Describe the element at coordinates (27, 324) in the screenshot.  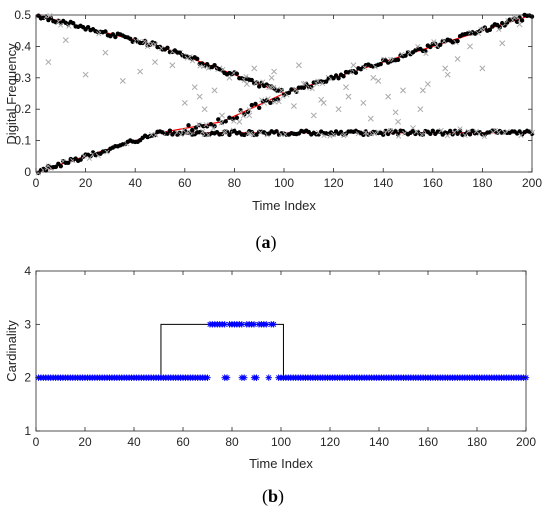
I see `y-tick-label: 3` at that location.